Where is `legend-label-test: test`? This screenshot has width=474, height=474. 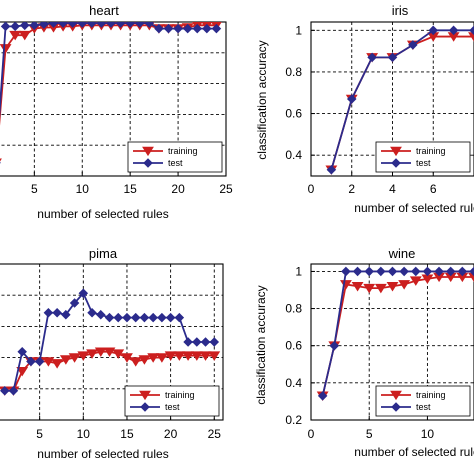
legend-label-test: test is located at coordinates (175, 163).